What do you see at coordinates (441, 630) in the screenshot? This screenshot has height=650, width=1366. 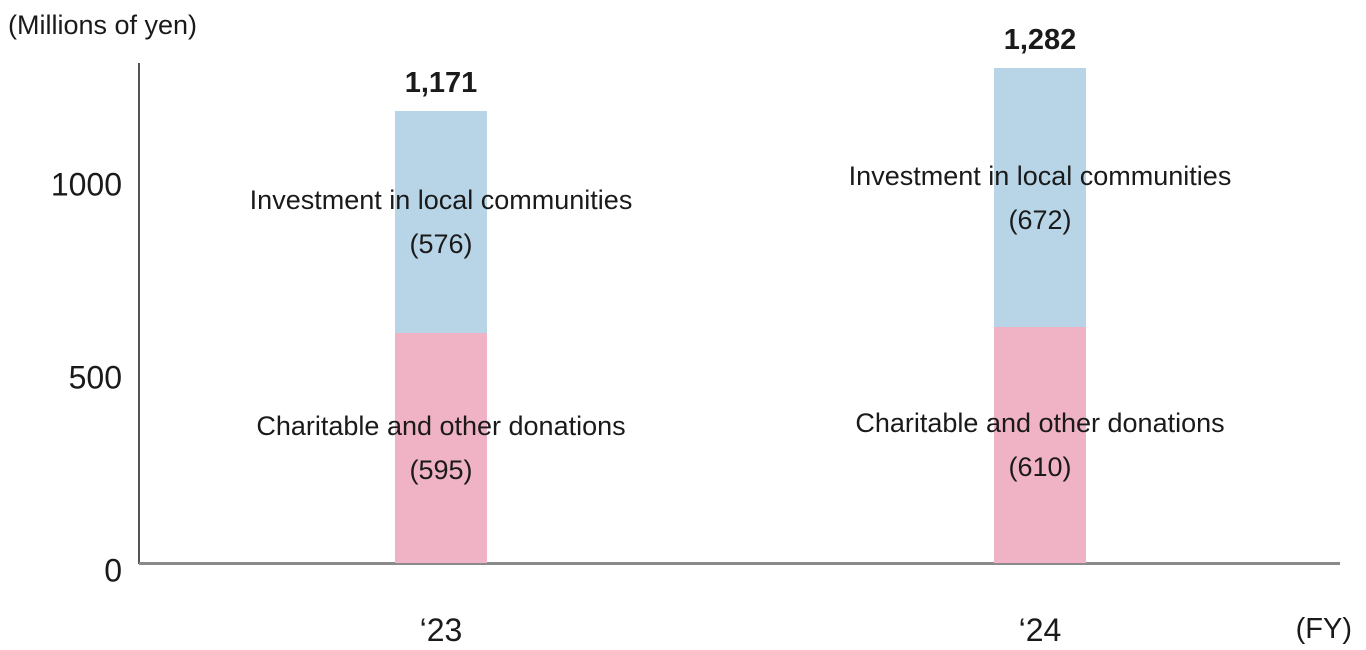 I see `x-tick-label: ‘23` at bounding box center [441, 630].